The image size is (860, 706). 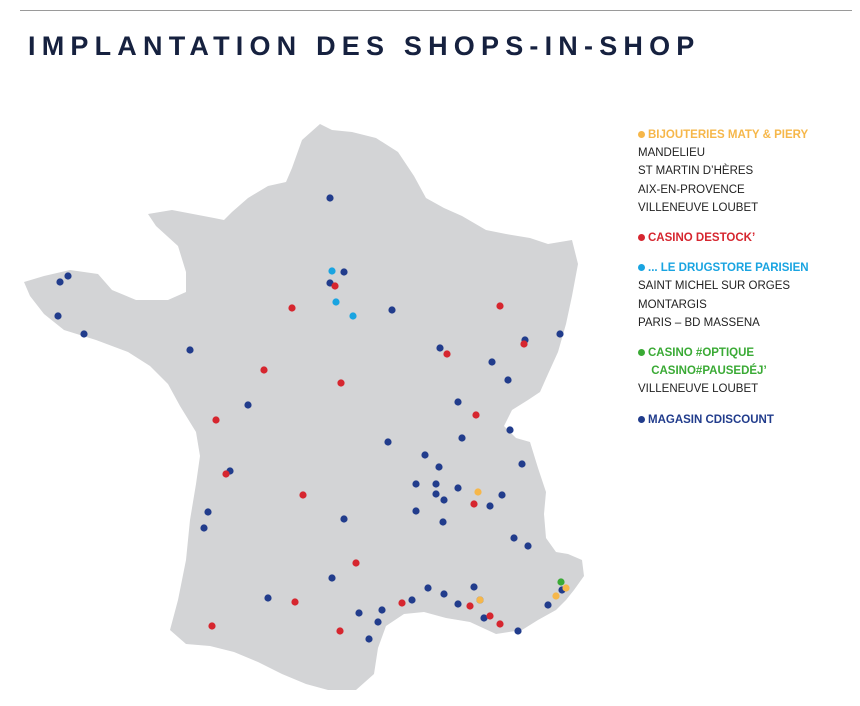 What do you see at coordinates (672, 304) in the screenshot?
I see `legend-location: MONTARGIS` at bounding box center [672, 304].